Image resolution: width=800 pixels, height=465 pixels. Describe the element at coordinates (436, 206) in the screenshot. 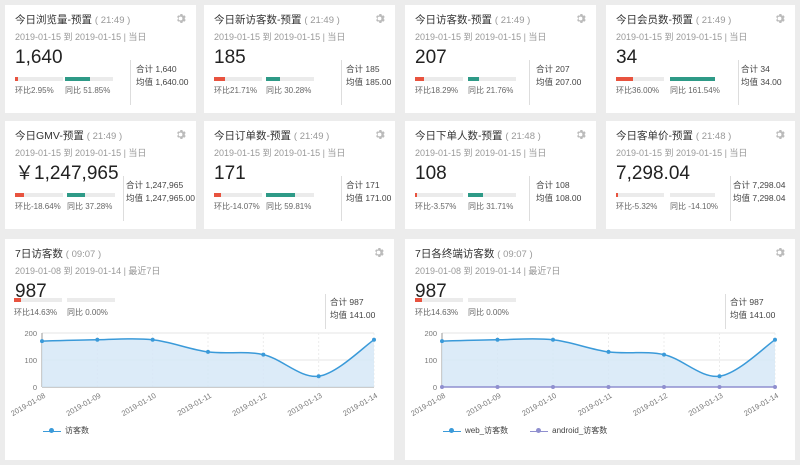

I see `ring-label: 环比-3.57%` at that location.